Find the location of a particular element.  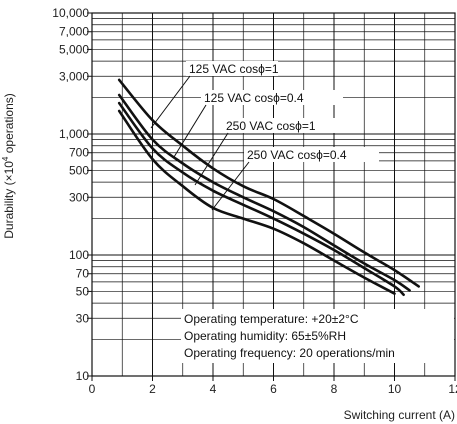

y-tick-label: 10 is located at coordinates (83, 376).